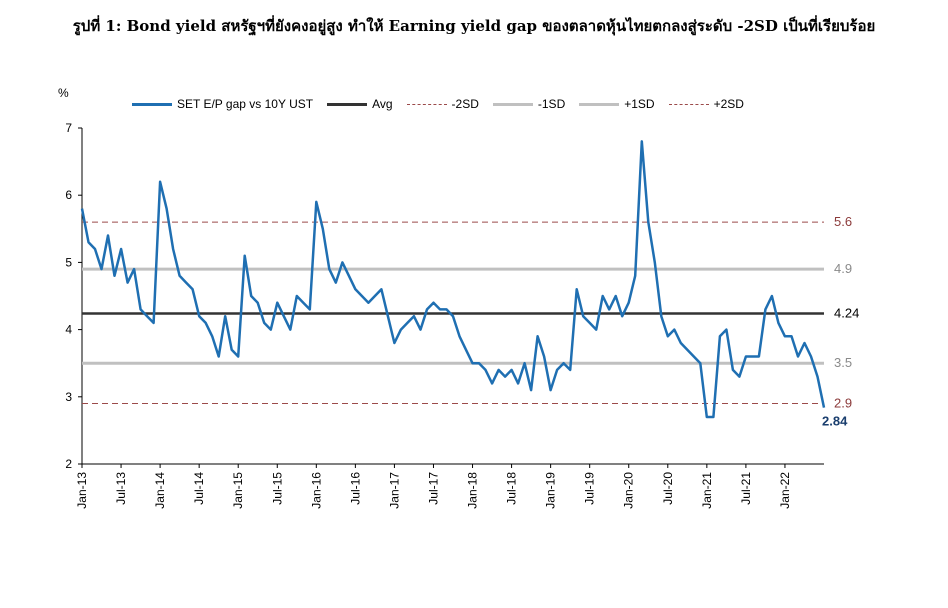 The image size is (948, 608). Describe the element at coordinates (843, 221) in the screenshot. I see `plus2sd-label: 5.6` at that location.